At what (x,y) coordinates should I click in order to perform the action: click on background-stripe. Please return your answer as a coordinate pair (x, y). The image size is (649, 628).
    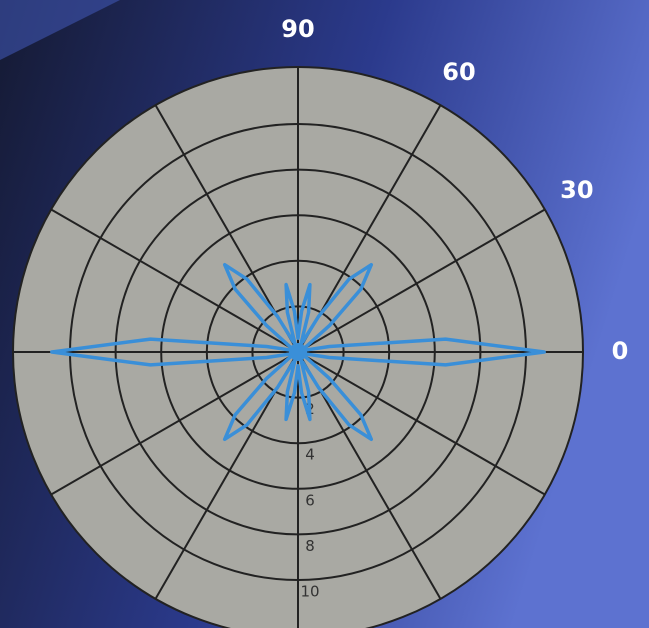
    Looking at the image, I should click on (60, 30).